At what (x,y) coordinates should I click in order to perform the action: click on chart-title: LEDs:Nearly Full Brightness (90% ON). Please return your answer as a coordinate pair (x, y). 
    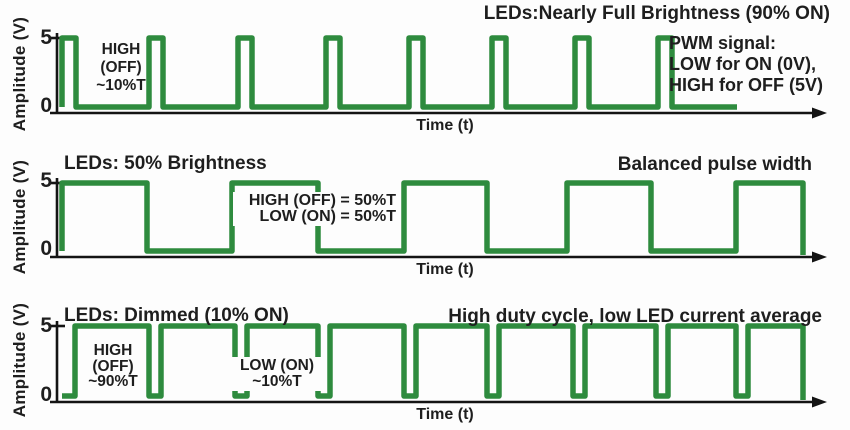
    Looking at the image, I should click on (656, 13).